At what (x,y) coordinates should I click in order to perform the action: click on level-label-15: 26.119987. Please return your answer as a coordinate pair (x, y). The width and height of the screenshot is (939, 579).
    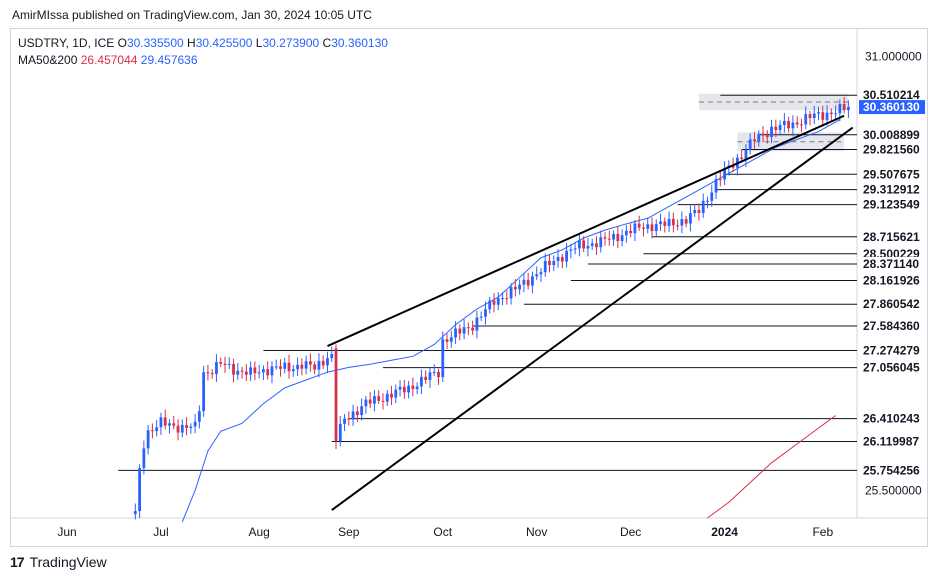
    Looking at the image, I should click on (891, 441).